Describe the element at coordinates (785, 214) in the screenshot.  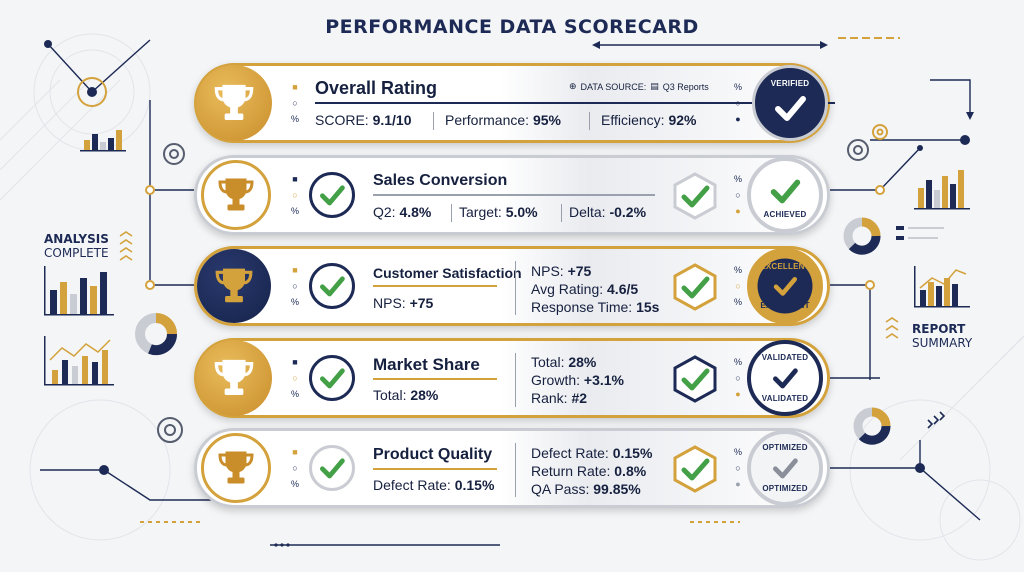
I see `badge-label: ACHIEVED` at that location.